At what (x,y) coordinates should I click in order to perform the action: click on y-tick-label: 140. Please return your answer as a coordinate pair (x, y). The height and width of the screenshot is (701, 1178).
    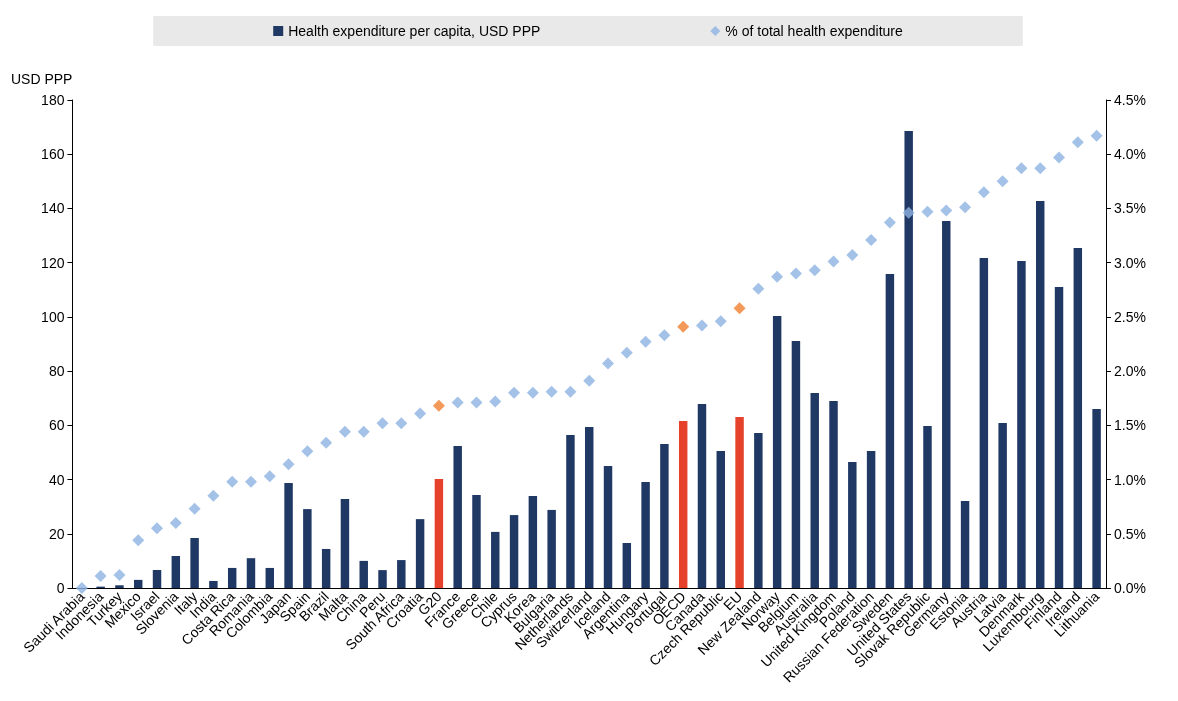
    Looking at the image, I should click on (53, 208).